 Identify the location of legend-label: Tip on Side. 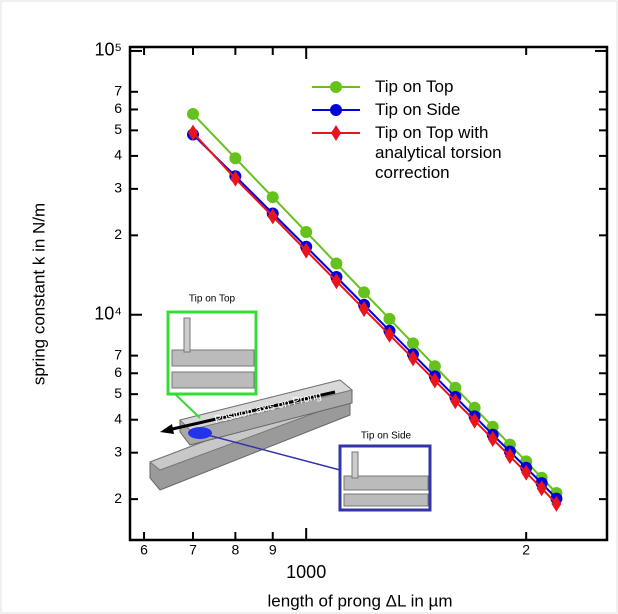
(418, 109).